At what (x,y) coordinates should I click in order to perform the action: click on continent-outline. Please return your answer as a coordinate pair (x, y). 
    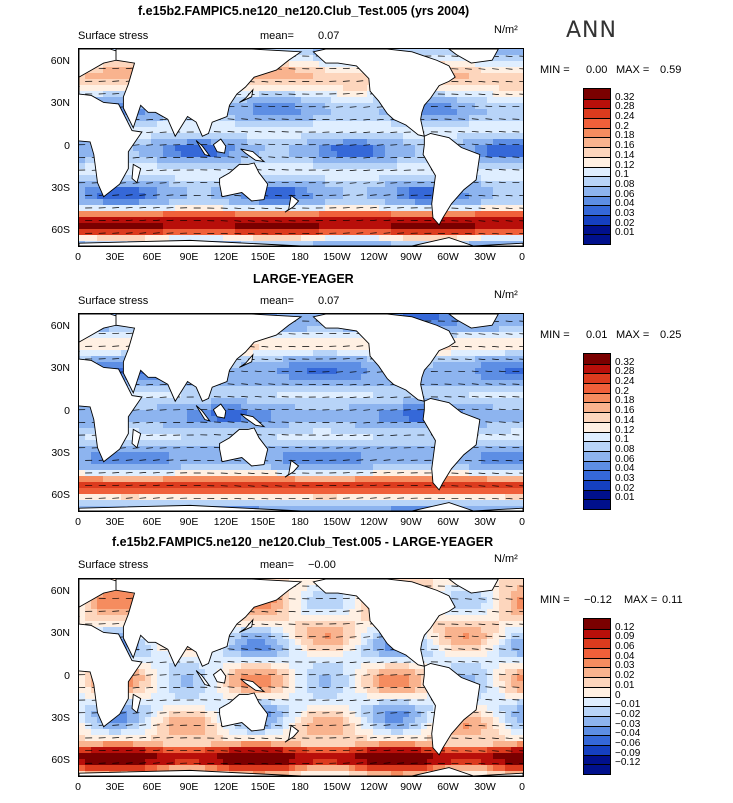
    Looking at the image, I should click on (253, 155).